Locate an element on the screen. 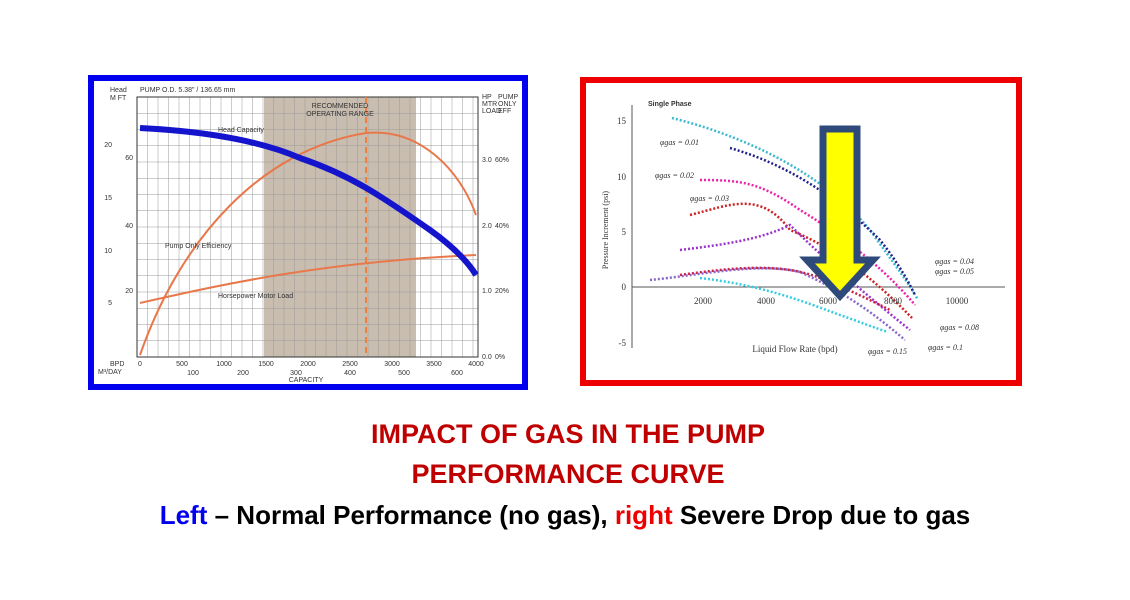 The width and height of the screenshot is (1130, 600). m3-tick: 100 is located at coordinates (193, 373).